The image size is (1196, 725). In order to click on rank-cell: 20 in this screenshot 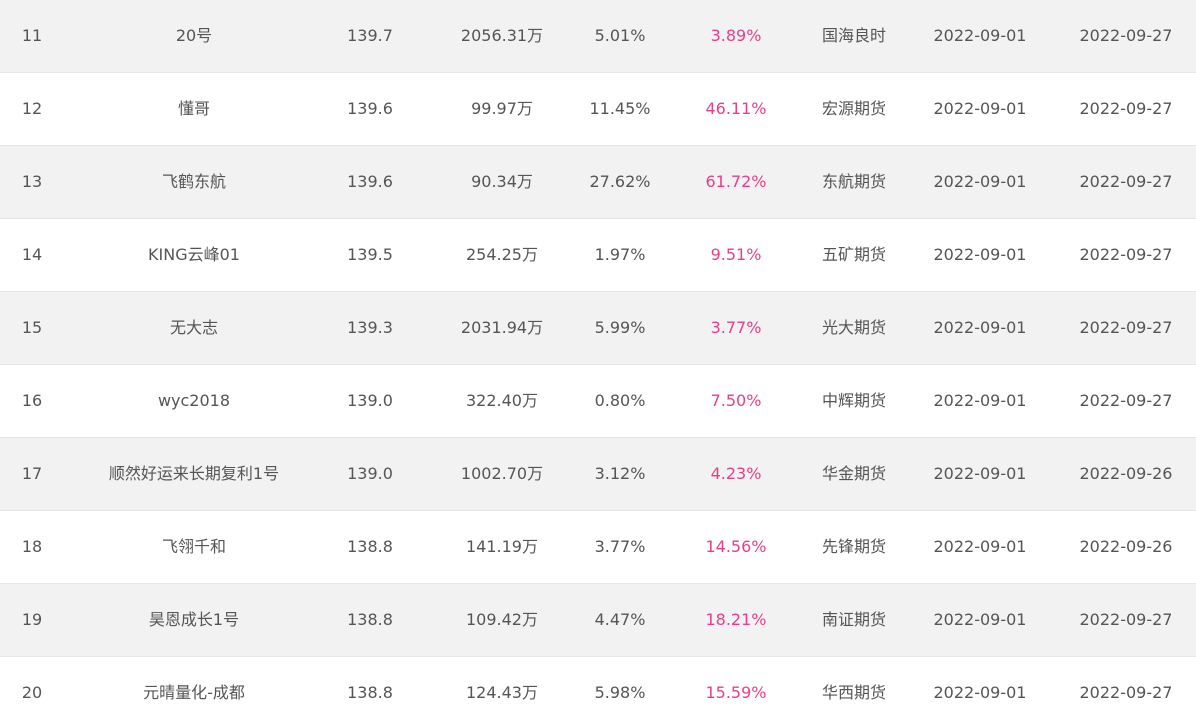, I will do `click(32, 692)`.